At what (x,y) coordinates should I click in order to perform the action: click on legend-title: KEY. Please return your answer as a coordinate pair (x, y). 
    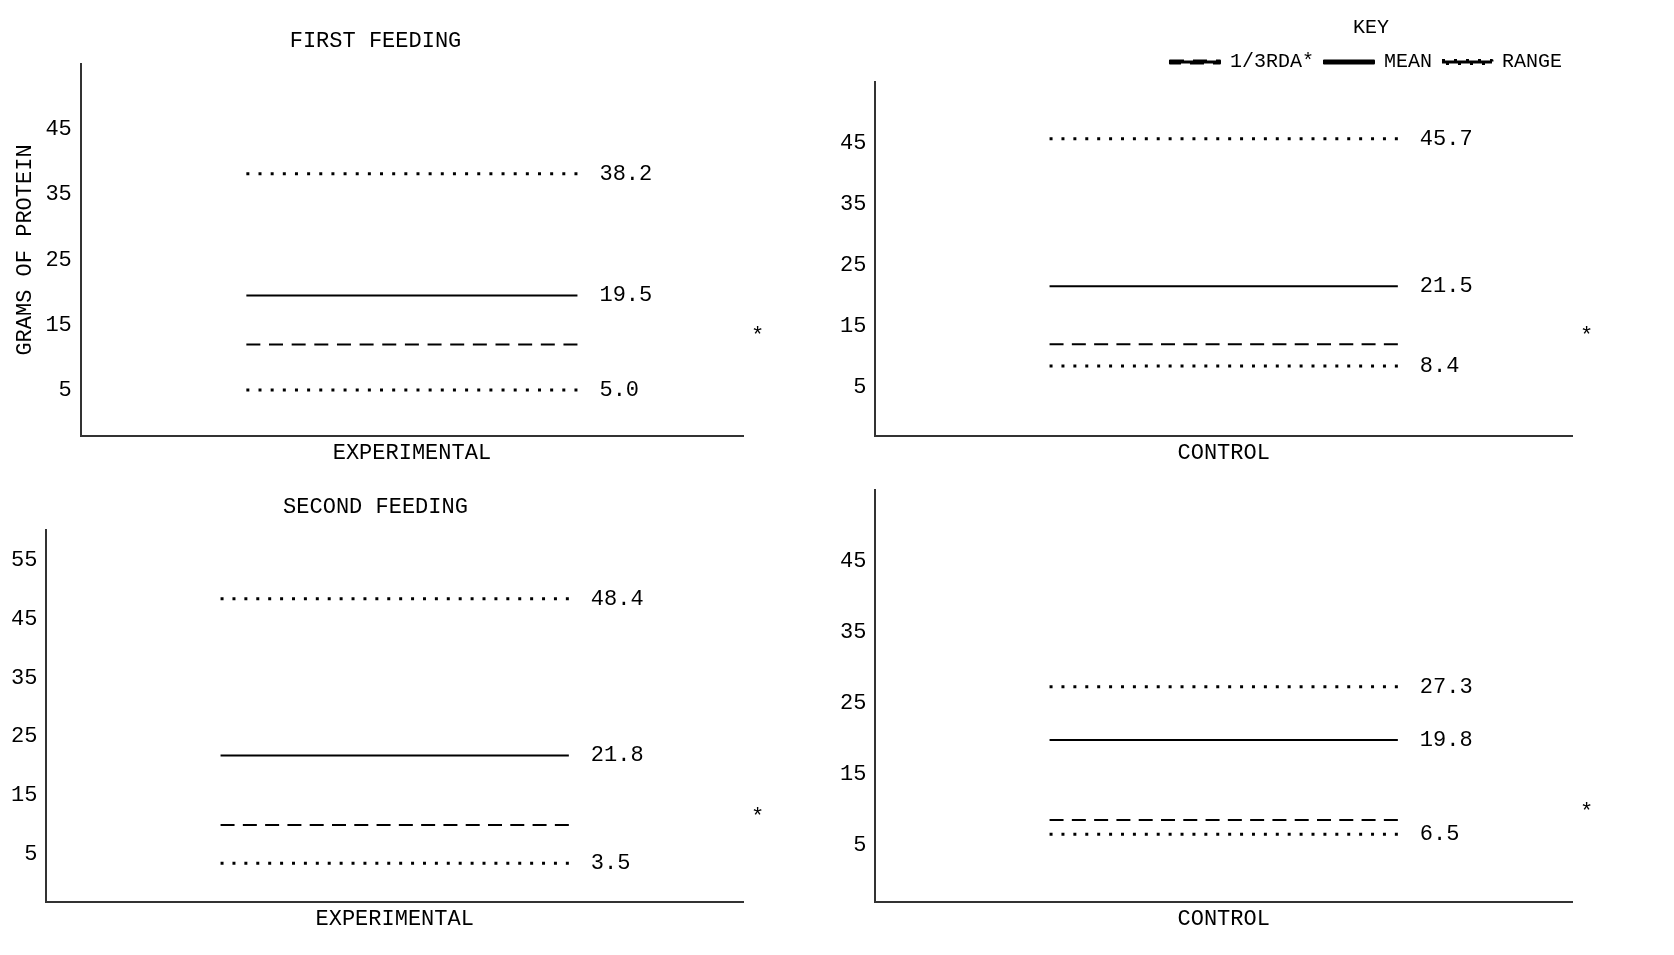
    Looking at the image, I should click on (1370, 28).